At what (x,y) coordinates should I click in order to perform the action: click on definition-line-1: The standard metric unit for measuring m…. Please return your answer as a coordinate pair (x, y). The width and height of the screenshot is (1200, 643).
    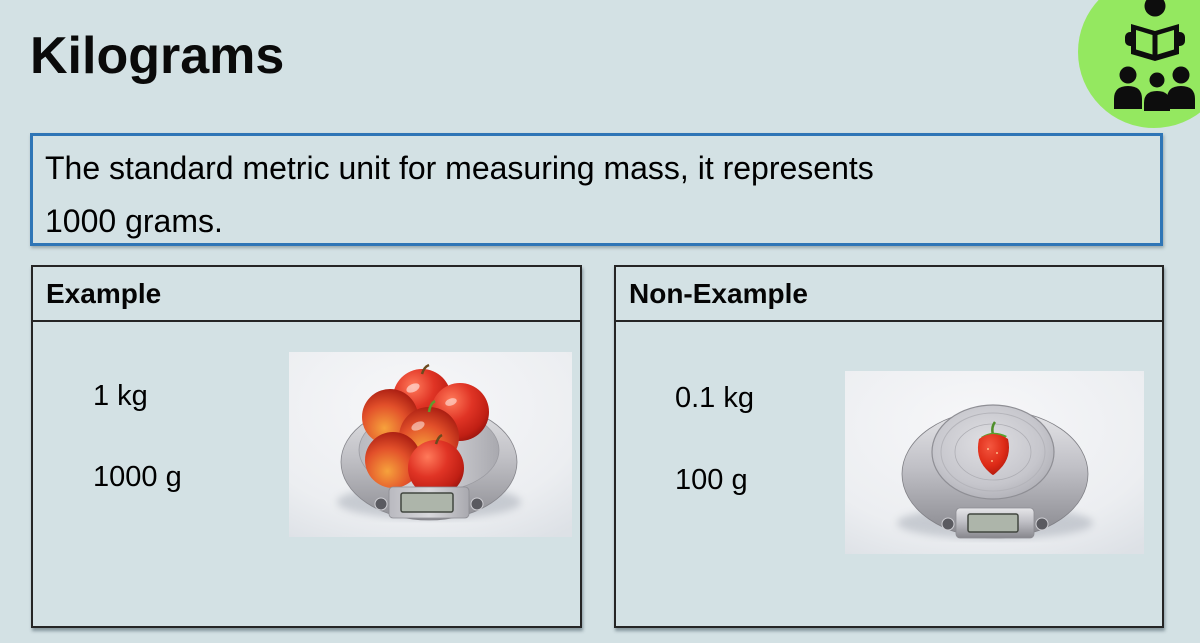
    Looking at the image, I should click on (459, 168).